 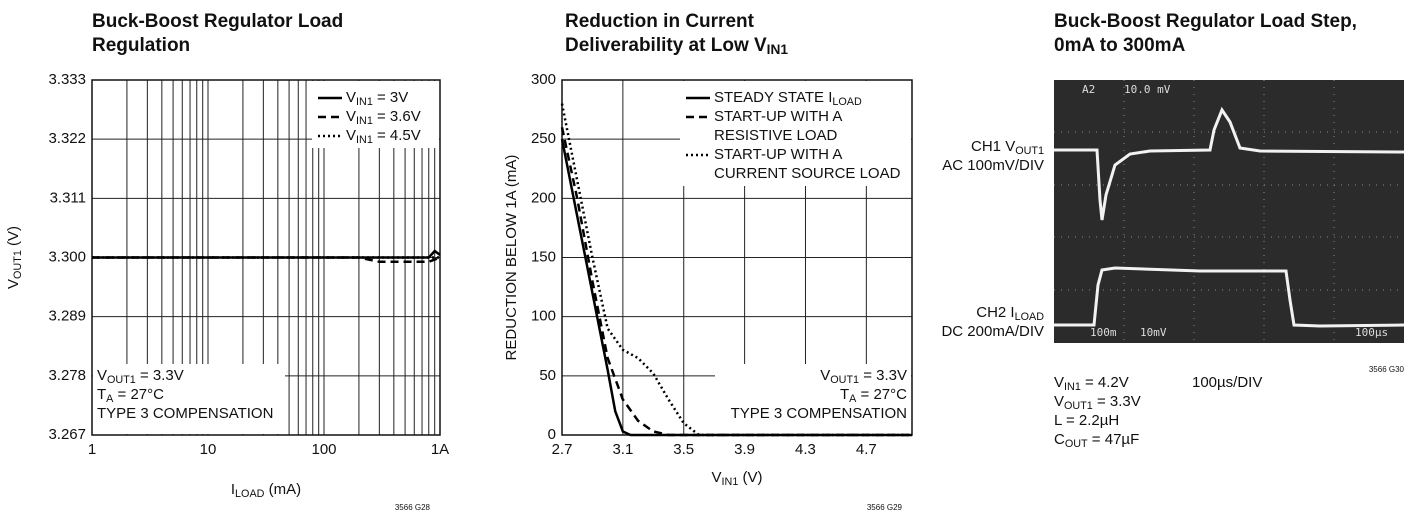 I want to click on text-line: Reduction in Current, so click(x=660, y=21).